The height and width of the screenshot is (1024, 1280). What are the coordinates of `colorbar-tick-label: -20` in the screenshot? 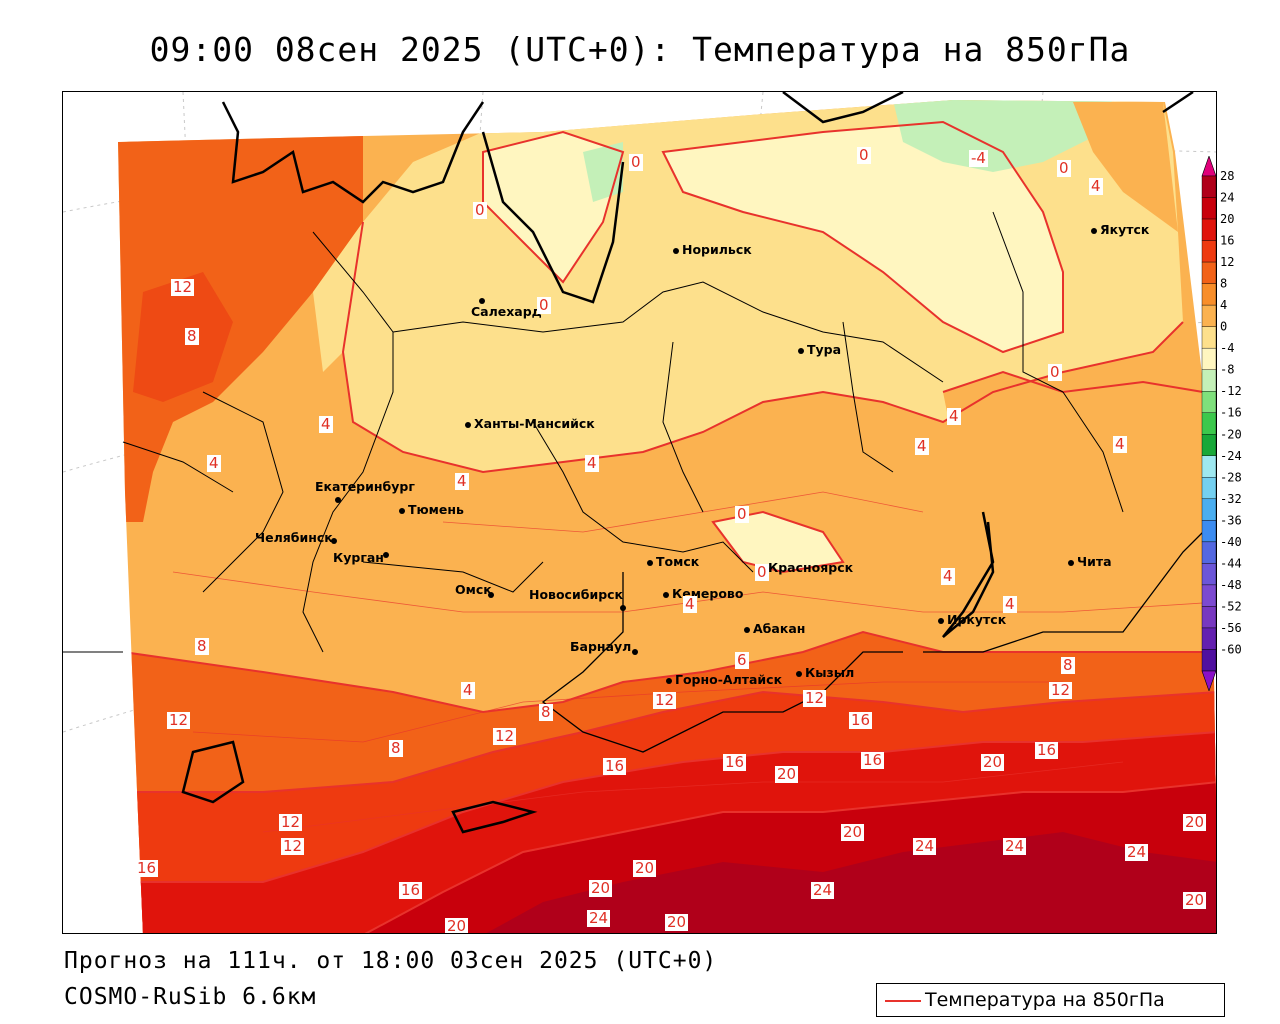 It's located at (1231, 434).